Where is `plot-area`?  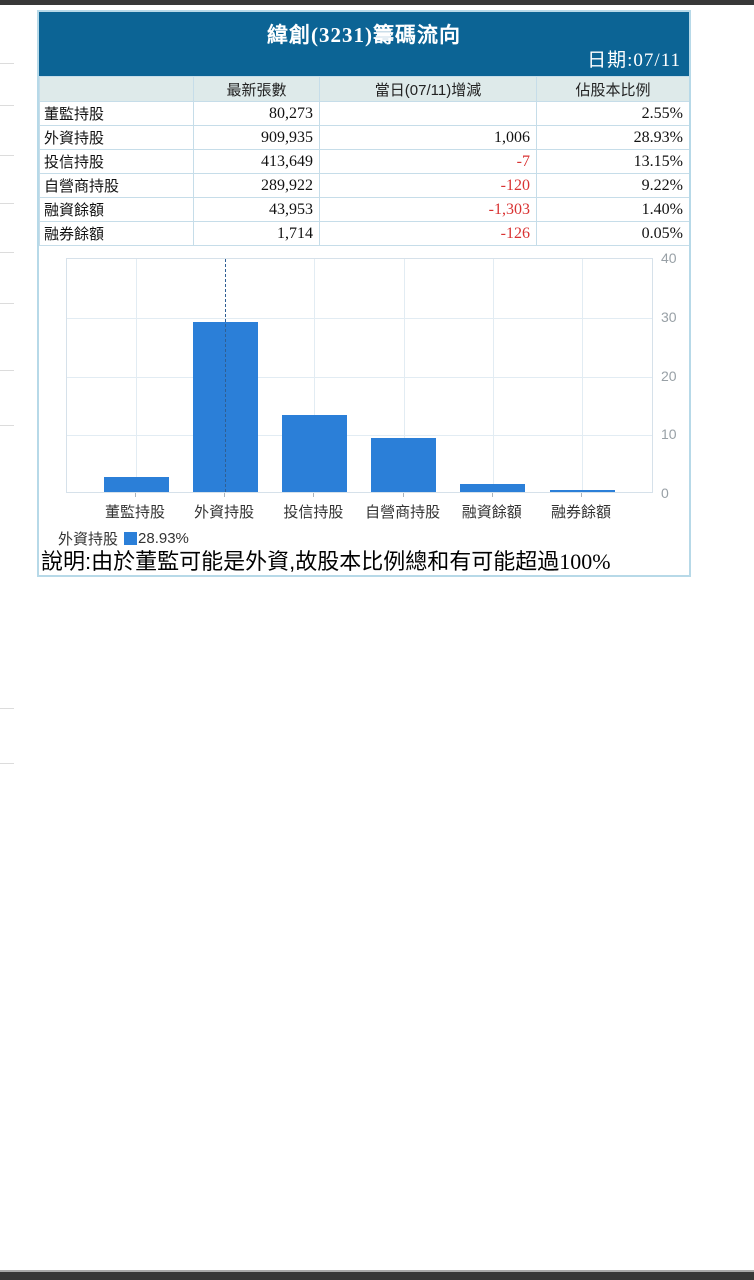
plot-area is located at coordinates (359, 375).